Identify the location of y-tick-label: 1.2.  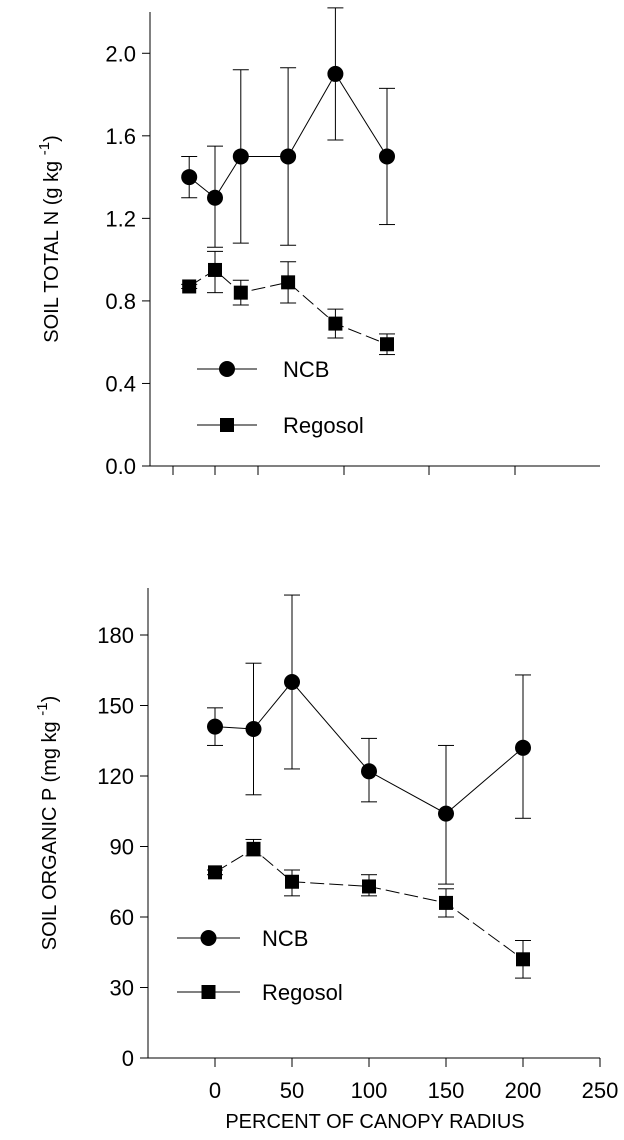
(120, 218).